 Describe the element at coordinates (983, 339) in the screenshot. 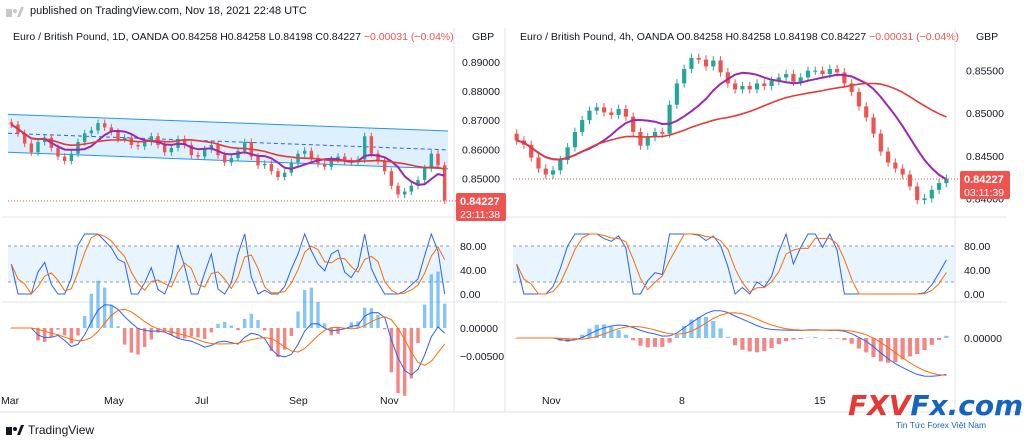

I see `right-macd-tick-0: 0.00000` at that location.